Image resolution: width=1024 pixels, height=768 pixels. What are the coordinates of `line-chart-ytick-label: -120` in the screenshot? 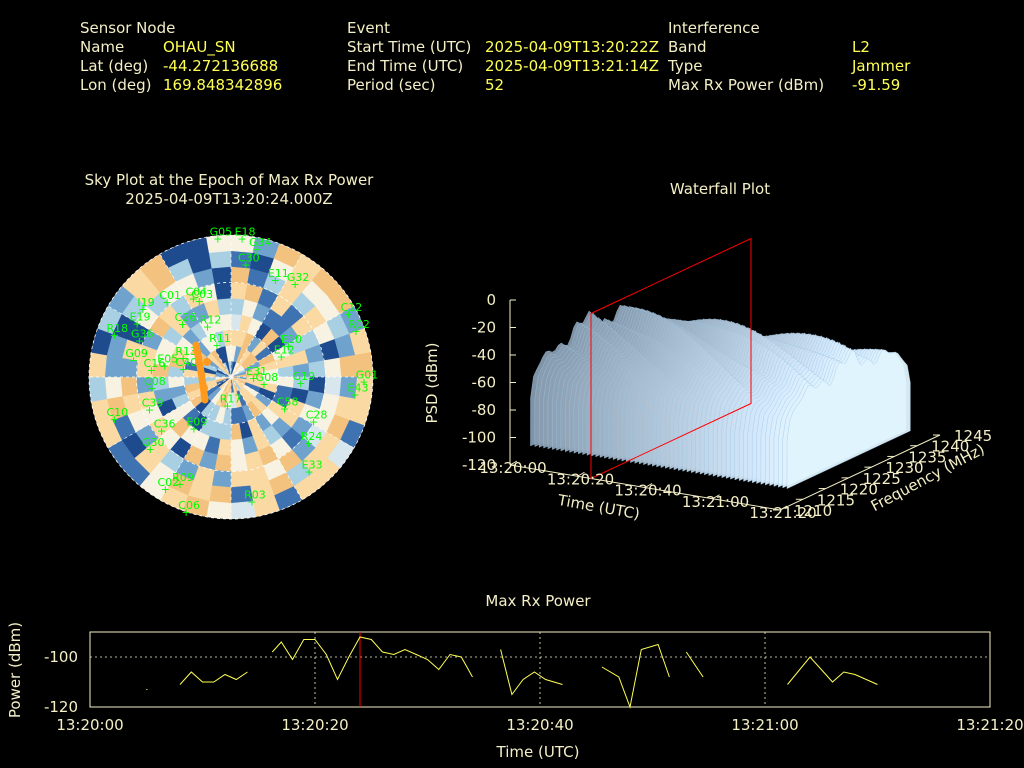 It's located at (61, 707).